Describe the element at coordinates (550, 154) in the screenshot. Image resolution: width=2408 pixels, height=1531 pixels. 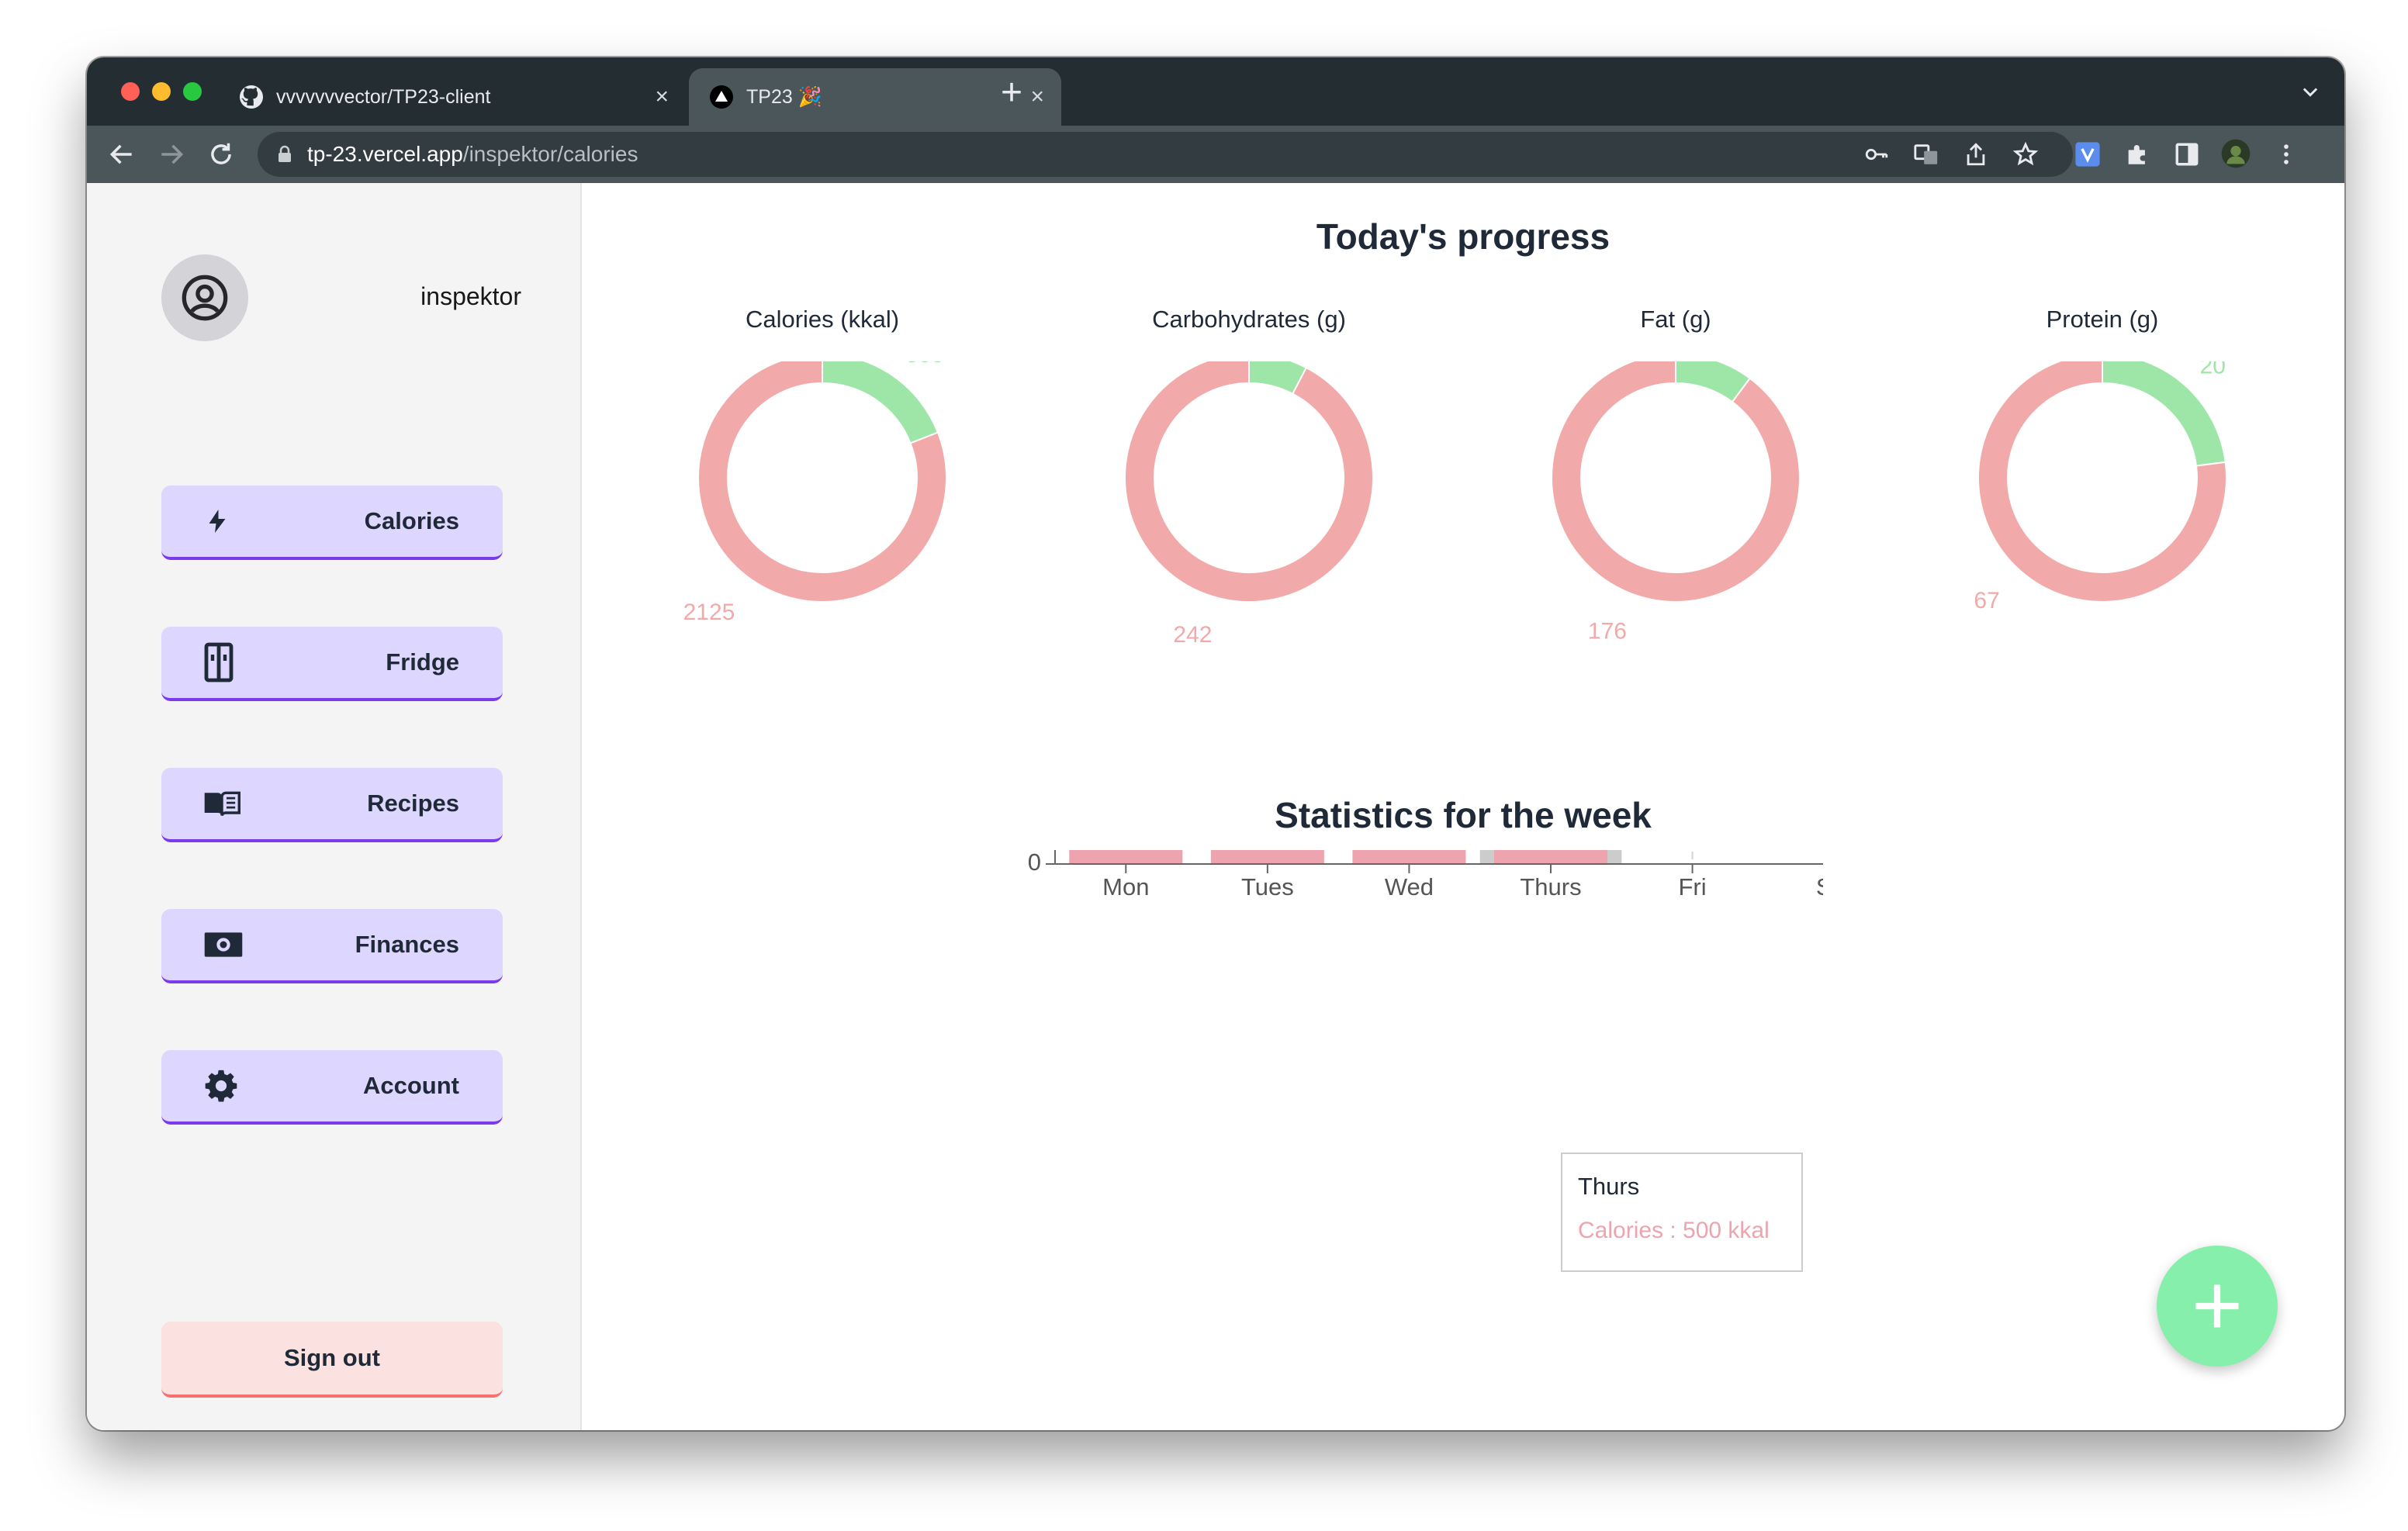
I see `url-path: /inspektor/calories` at that location.